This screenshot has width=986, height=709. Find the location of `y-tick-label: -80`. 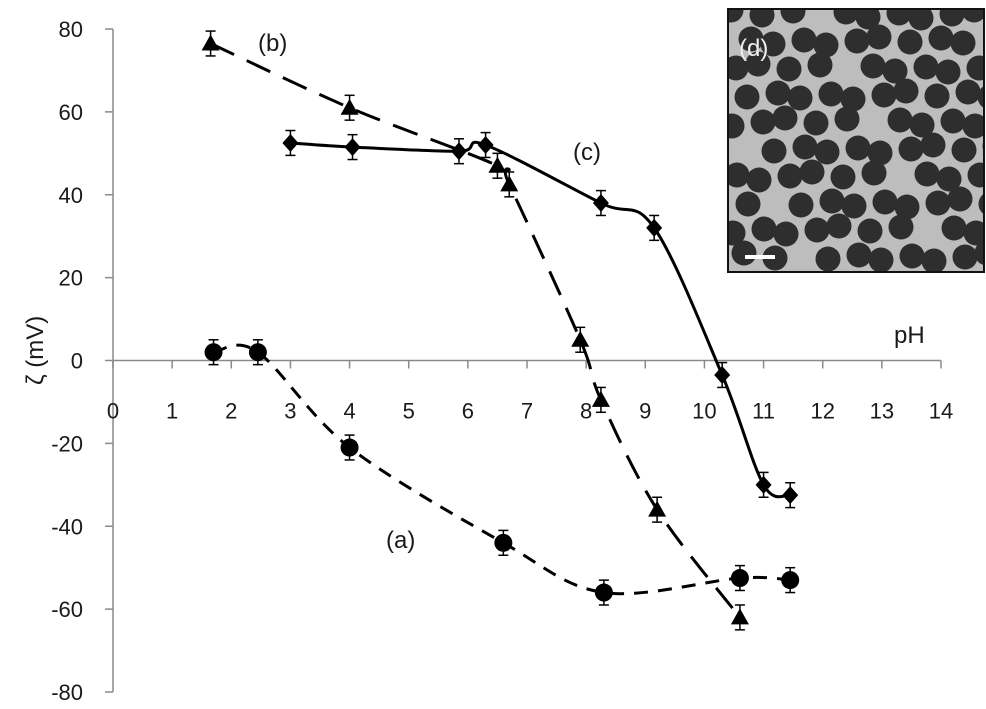

y-tick-label: -80 is located at coordinates (67, 692).